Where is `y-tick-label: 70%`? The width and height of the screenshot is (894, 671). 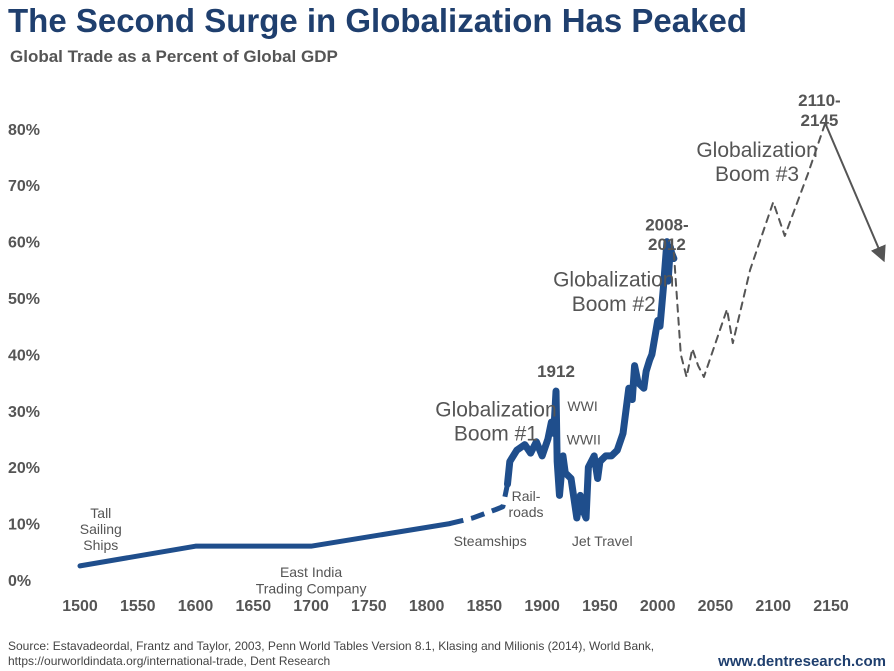 y-tick-label: 70% is located at coordinates (24, 186).